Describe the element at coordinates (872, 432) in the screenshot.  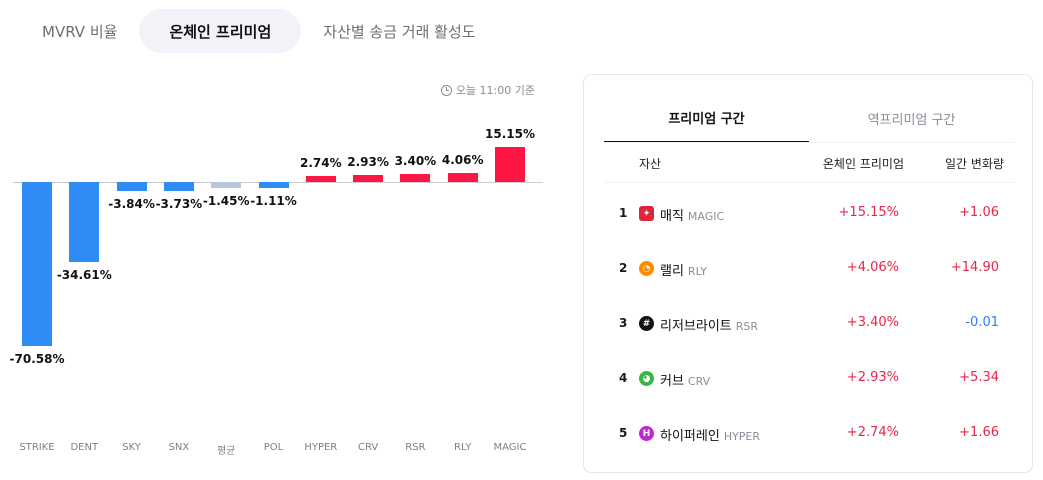
I see `premium-value: +2.74%` at that location.